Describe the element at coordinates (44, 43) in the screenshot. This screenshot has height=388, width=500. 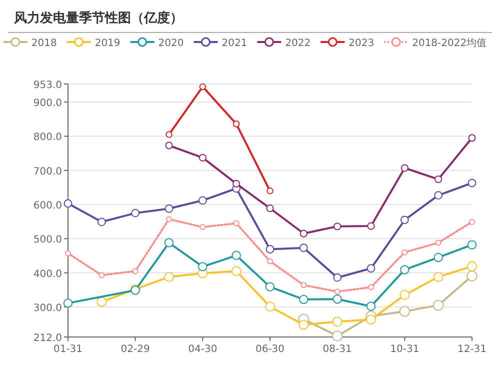
I see `legend-label: 2018` at that location.